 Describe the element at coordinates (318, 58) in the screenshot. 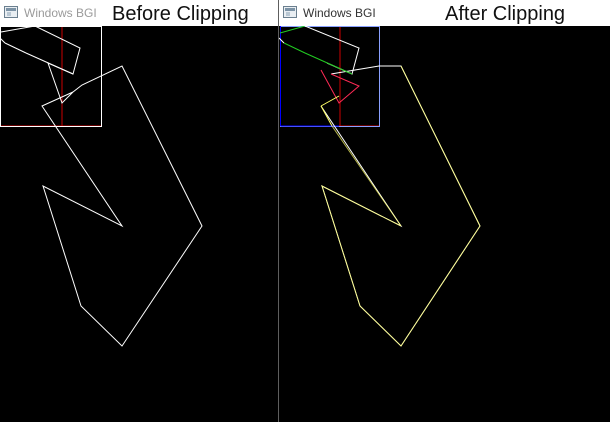

I see `clipped-green-edge` at that location.